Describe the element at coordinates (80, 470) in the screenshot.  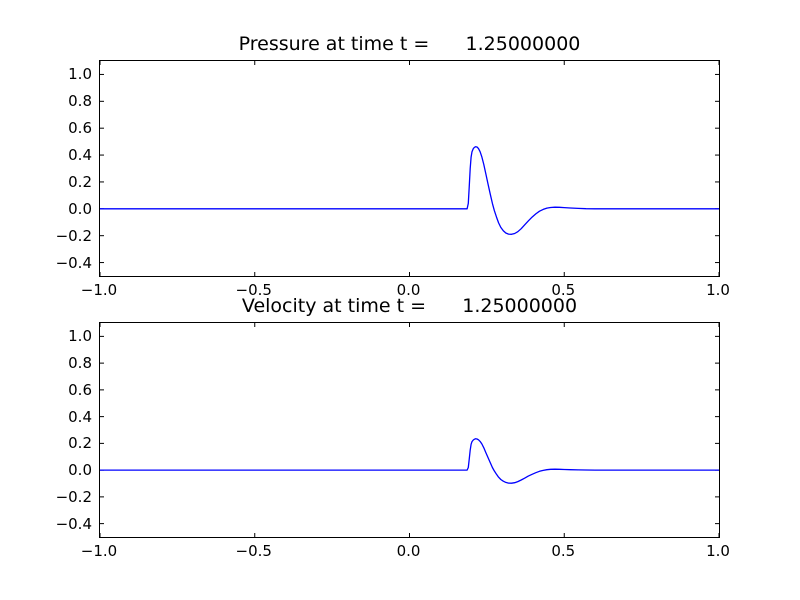
I see `velocity-y-tick-label: 0.0` at that location.